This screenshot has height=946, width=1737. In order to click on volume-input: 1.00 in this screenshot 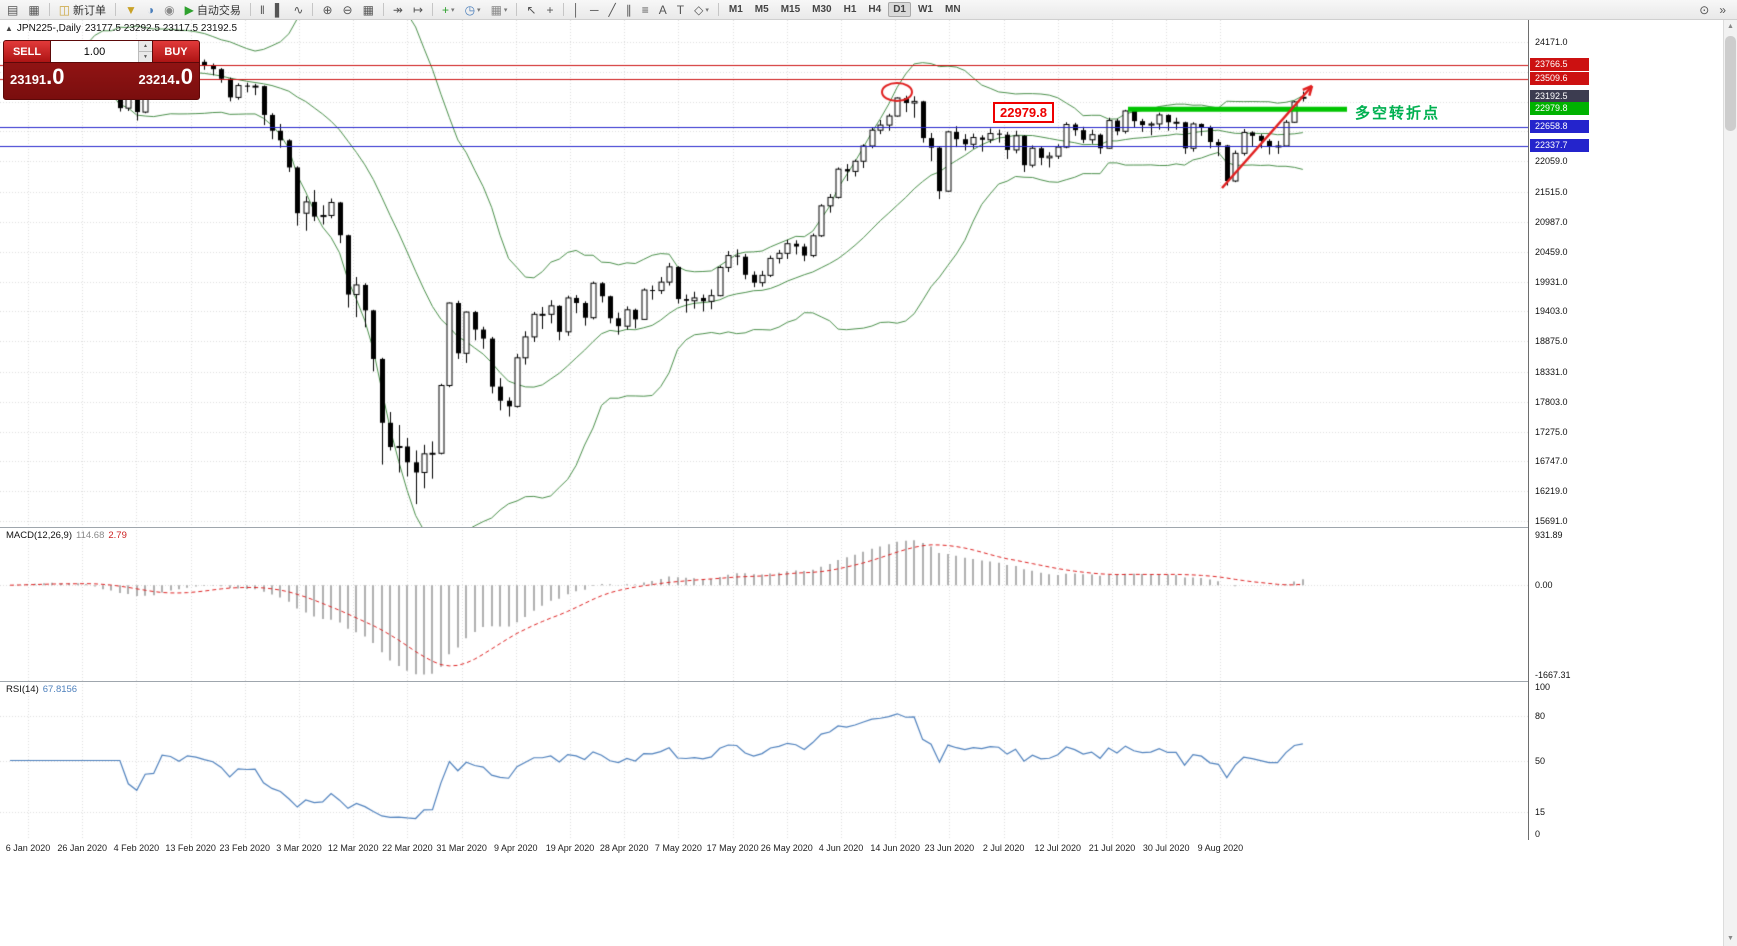, I will do `click(94, 51)`.